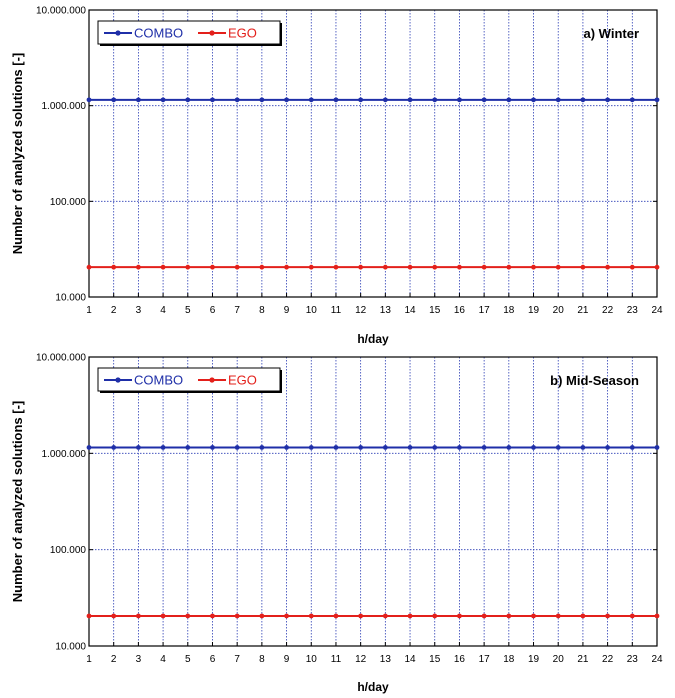 The height and width of the screenshot is (698, 675). What do you see at coordinates (410, 659) in the screenshot?
I see `x-tick-label: 14` at bounding box center [410, 659].